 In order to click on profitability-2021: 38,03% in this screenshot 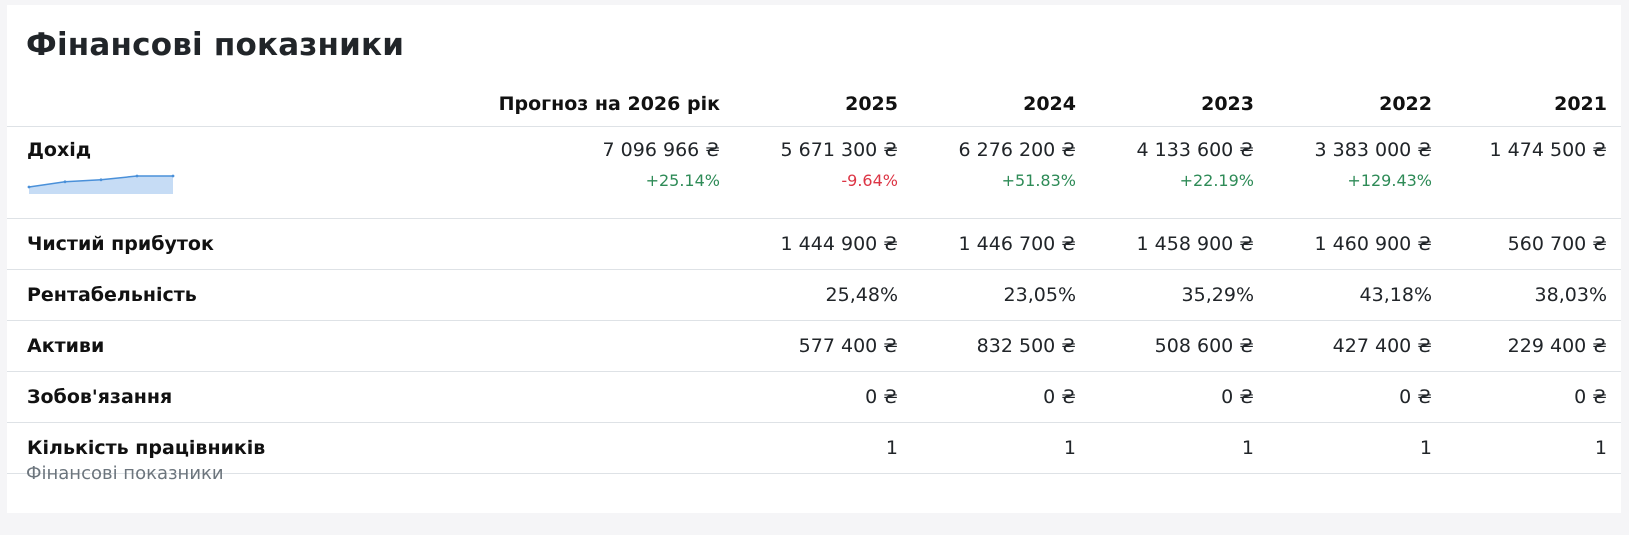, I will do `click(1526, 295)`.